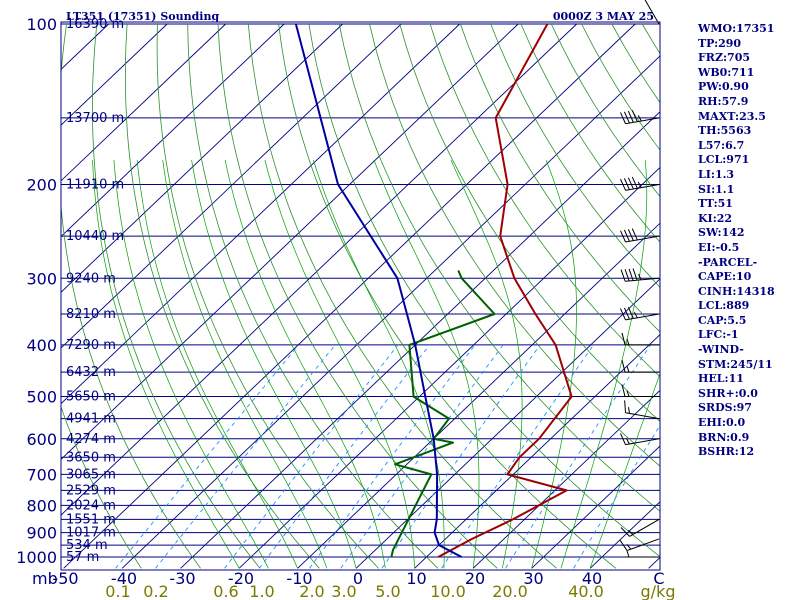 This screenshot has height=600, width=800. I want to click on pressure-tick-label: 1000, so click(36, 557).